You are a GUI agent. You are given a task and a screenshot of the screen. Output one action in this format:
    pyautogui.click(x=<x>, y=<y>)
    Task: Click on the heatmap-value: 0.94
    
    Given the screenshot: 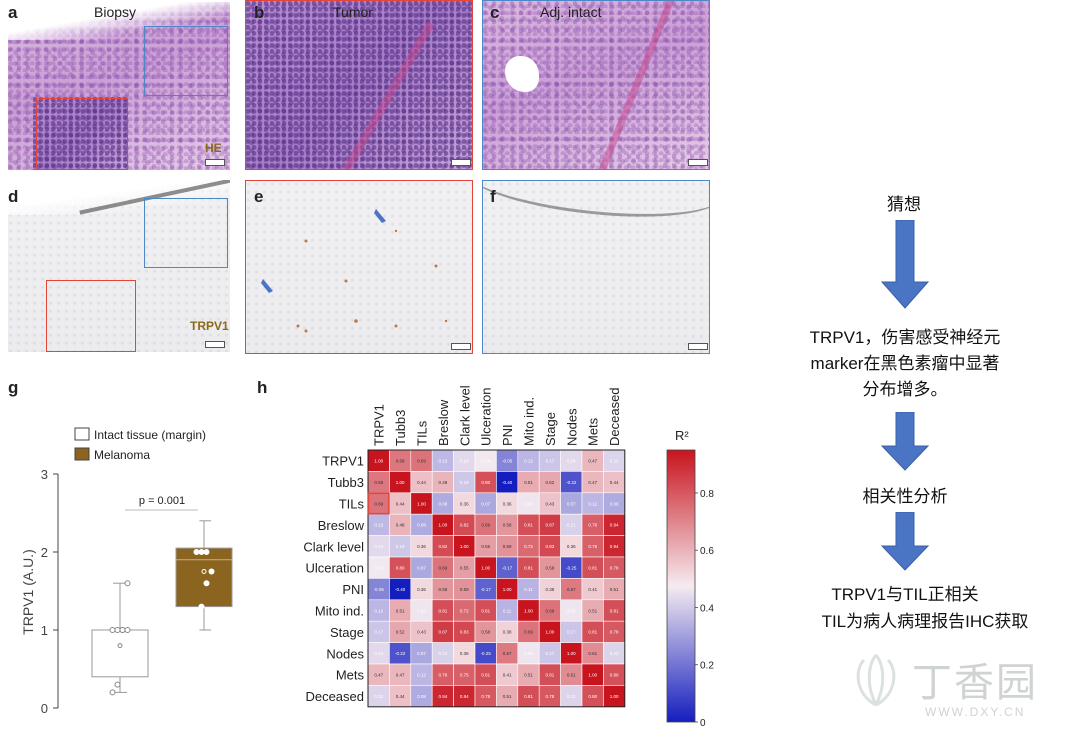 What is the action you would take?
    pyautogui.click(x=614, y=525)
    